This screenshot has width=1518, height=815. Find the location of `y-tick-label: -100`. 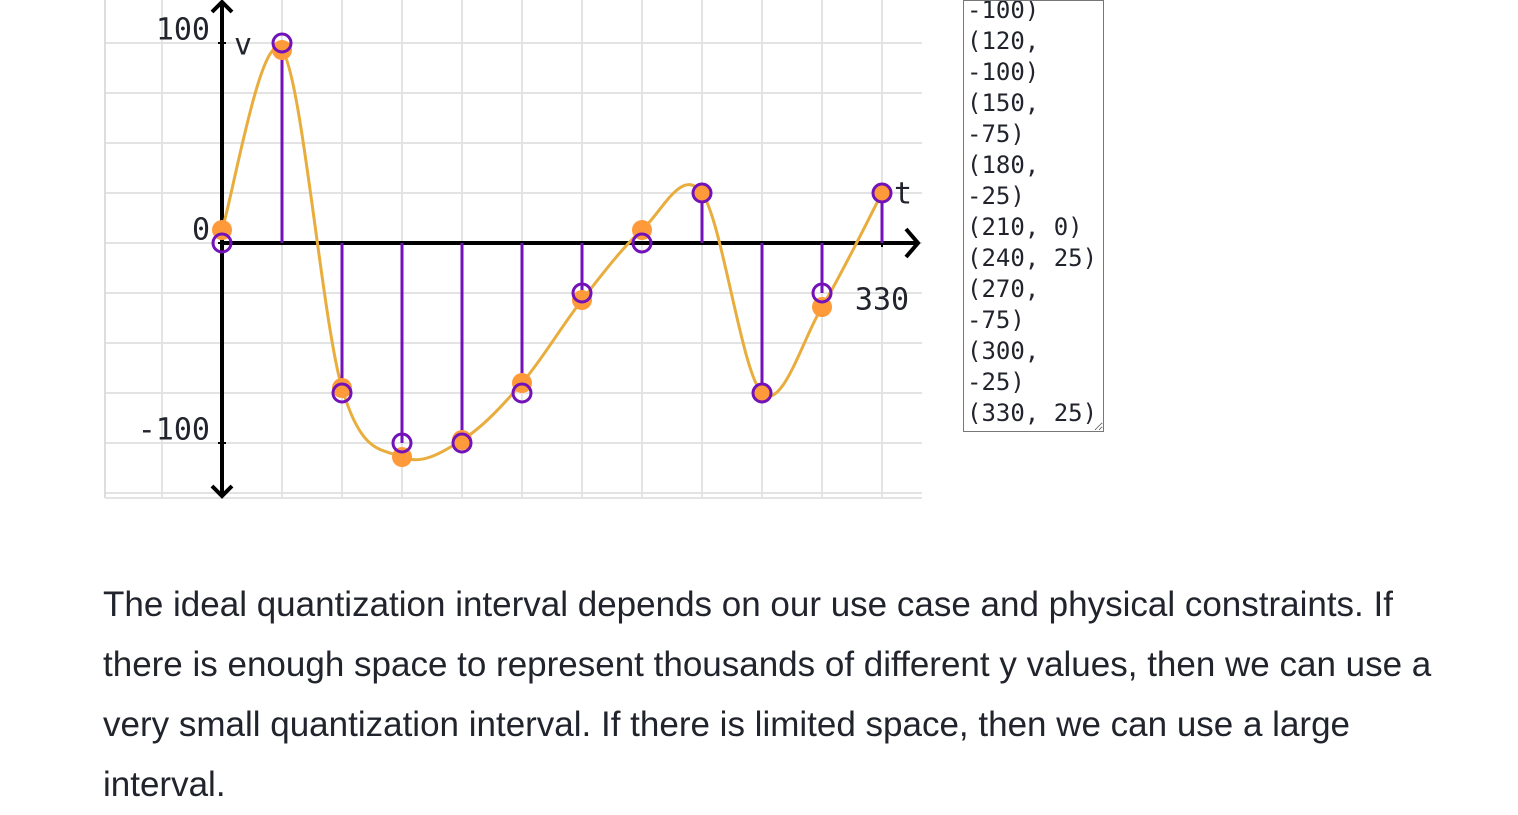

y-tick-label: -100 is located at coordinates (174, 430).